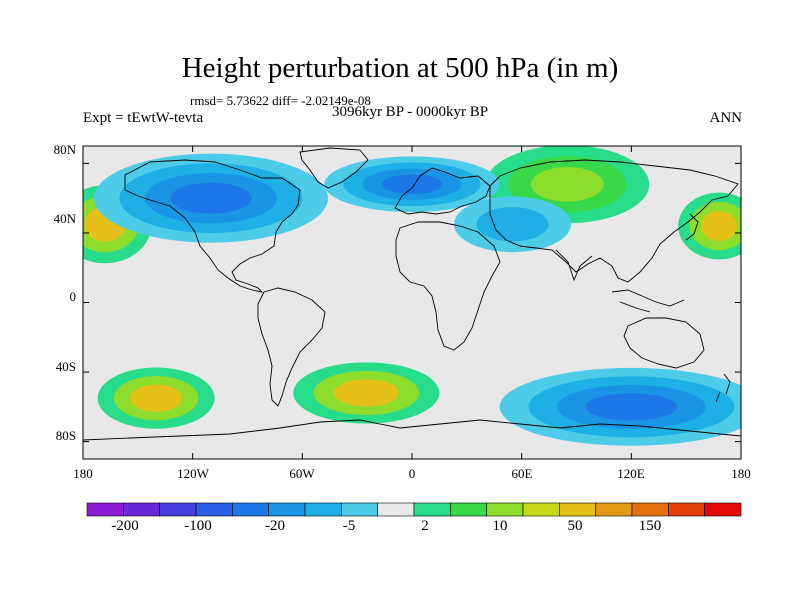 This screenshot has width=800, height=600. What do you see at coordinates (723, 388) in the screenshot?
I see `new-zealand-outline` at bounding box center [723, 388].